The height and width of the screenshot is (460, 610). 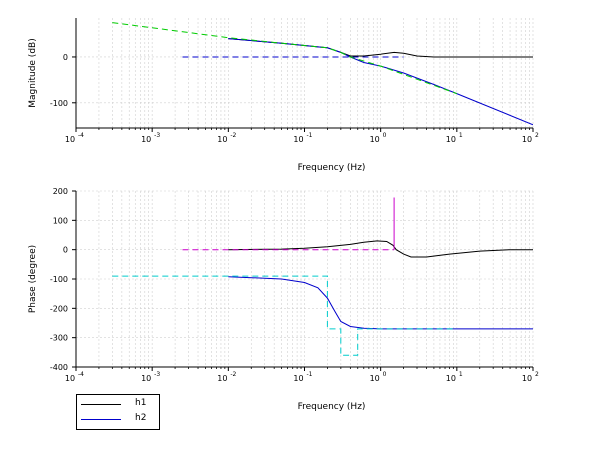 I want to click on series-h1-line, so click(x=380, y=249).